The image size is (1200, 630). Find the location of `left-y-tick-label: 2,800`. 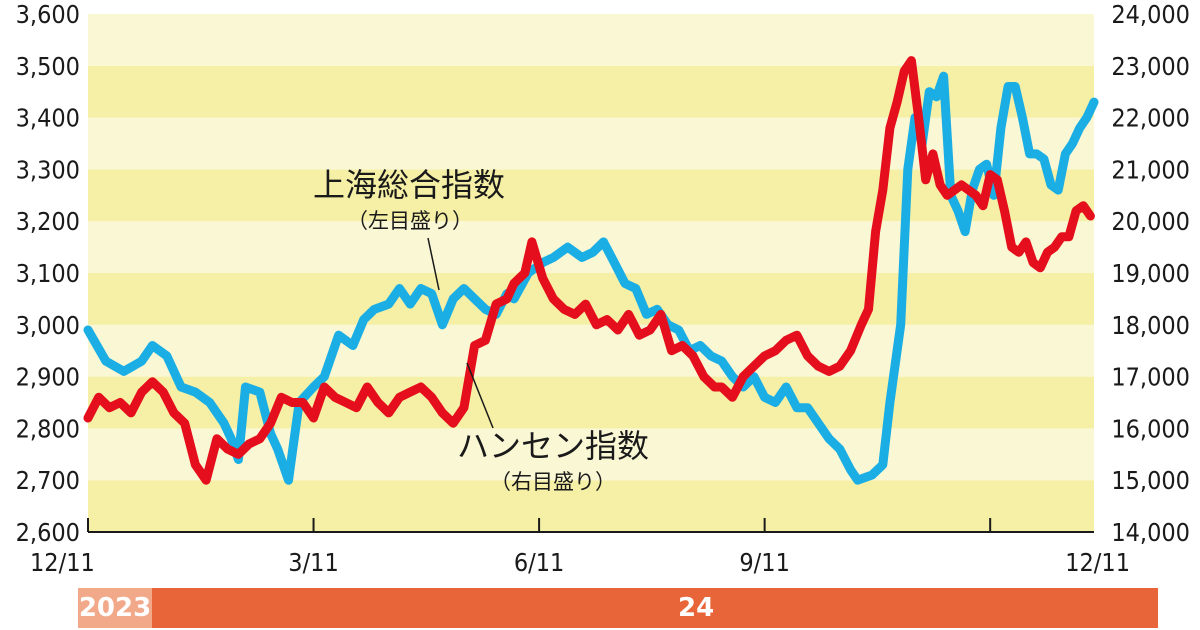

left-y-tick-label: 2,800 is located at coordinates (48, 428).